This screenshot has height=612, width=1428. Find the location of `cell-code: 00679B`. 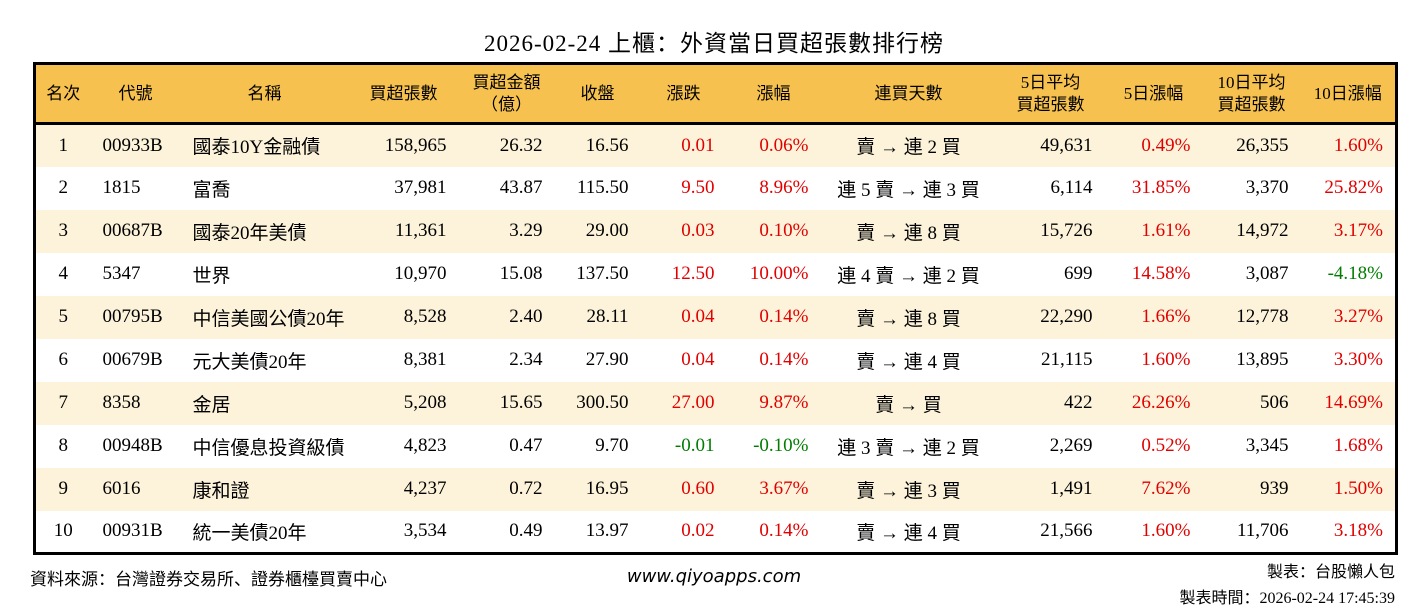

cell-code: 00679B is located at coordinates (132, 359).